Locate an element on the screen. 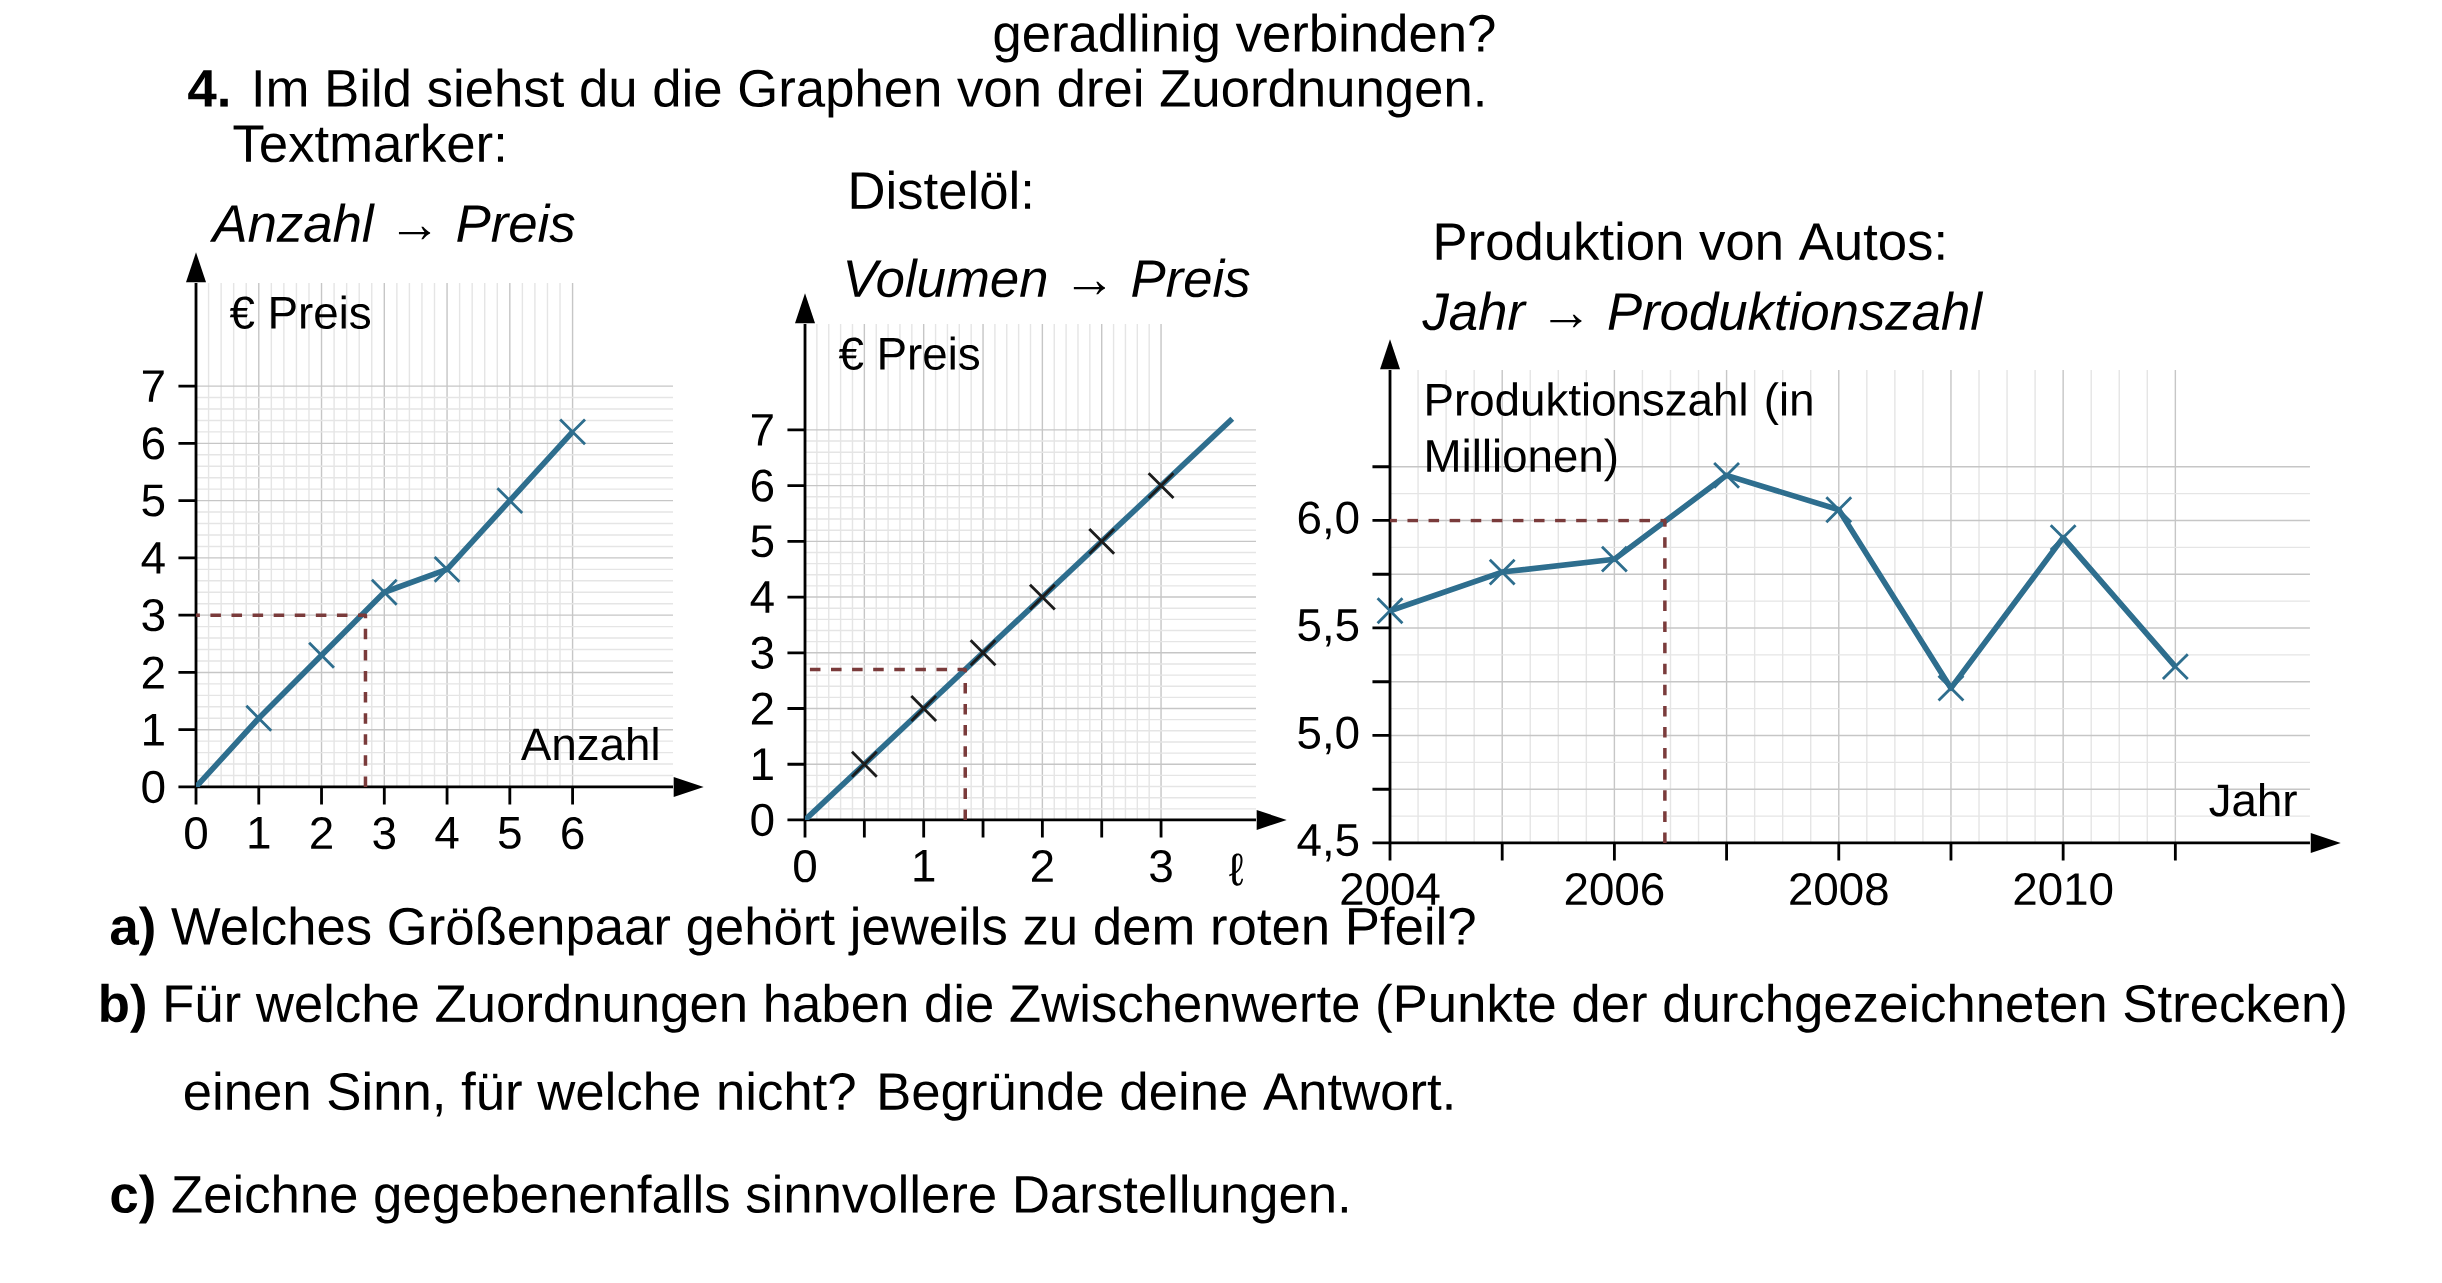  chart-subtitle: Volumen → Preis is located at coordinates (1048, 278).